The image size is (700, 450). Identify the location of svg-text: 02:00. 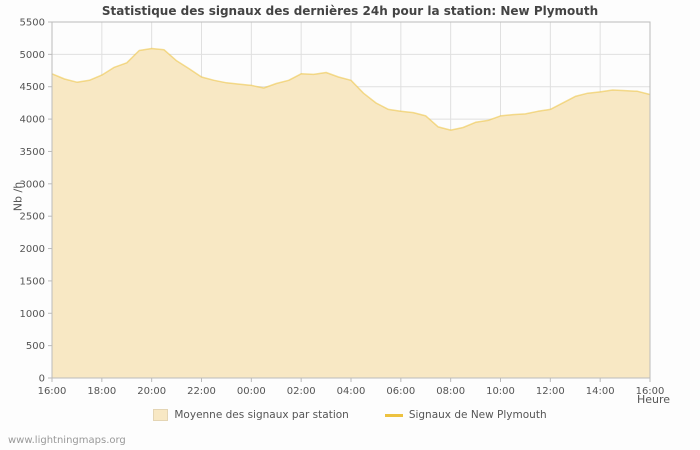
(301, 391).